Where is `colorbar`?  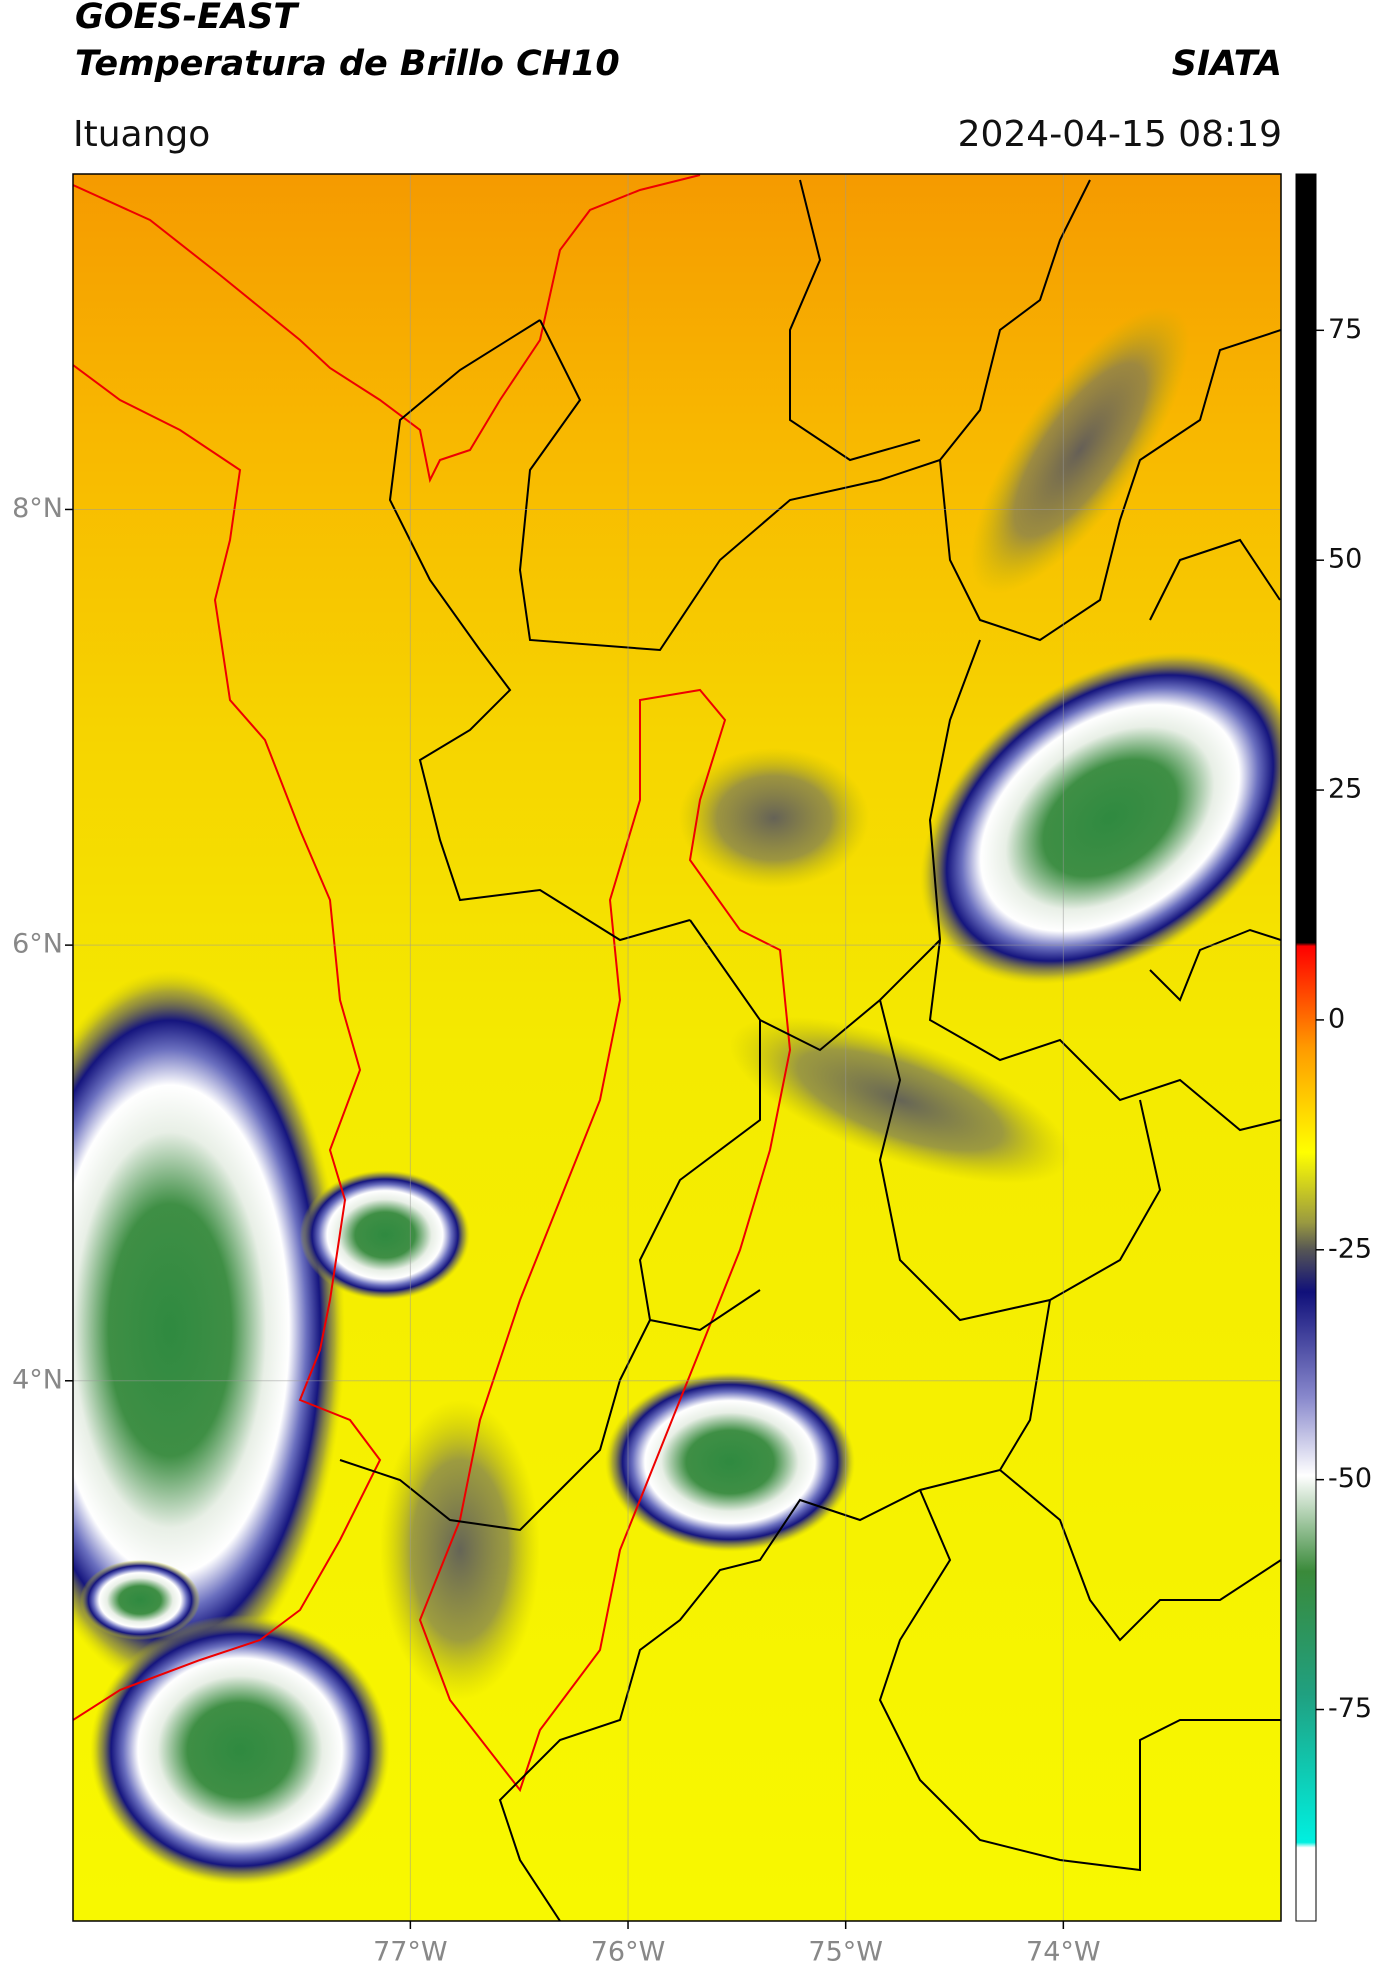
colorbar is located at coordinates (1306, 1047).